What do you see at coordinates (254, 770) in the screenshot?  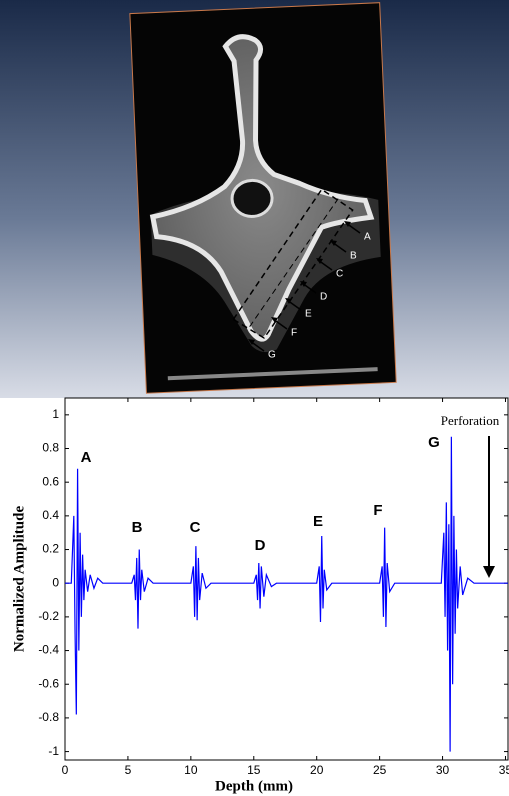 I see `x-tick-label: 15` at bounding box center [254, 770].